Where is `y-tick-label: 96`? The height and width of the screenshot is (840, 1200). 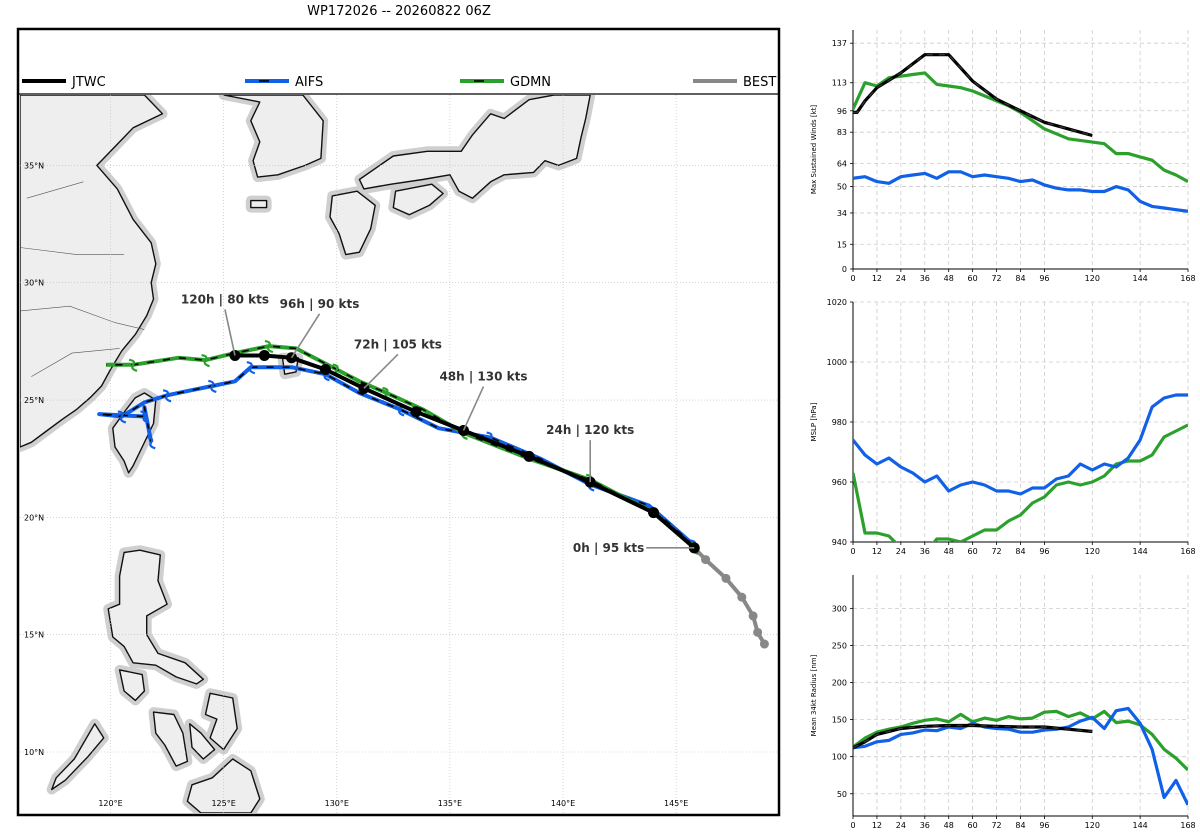
y-tick-label: 96 is located at coordinates (842, 111).